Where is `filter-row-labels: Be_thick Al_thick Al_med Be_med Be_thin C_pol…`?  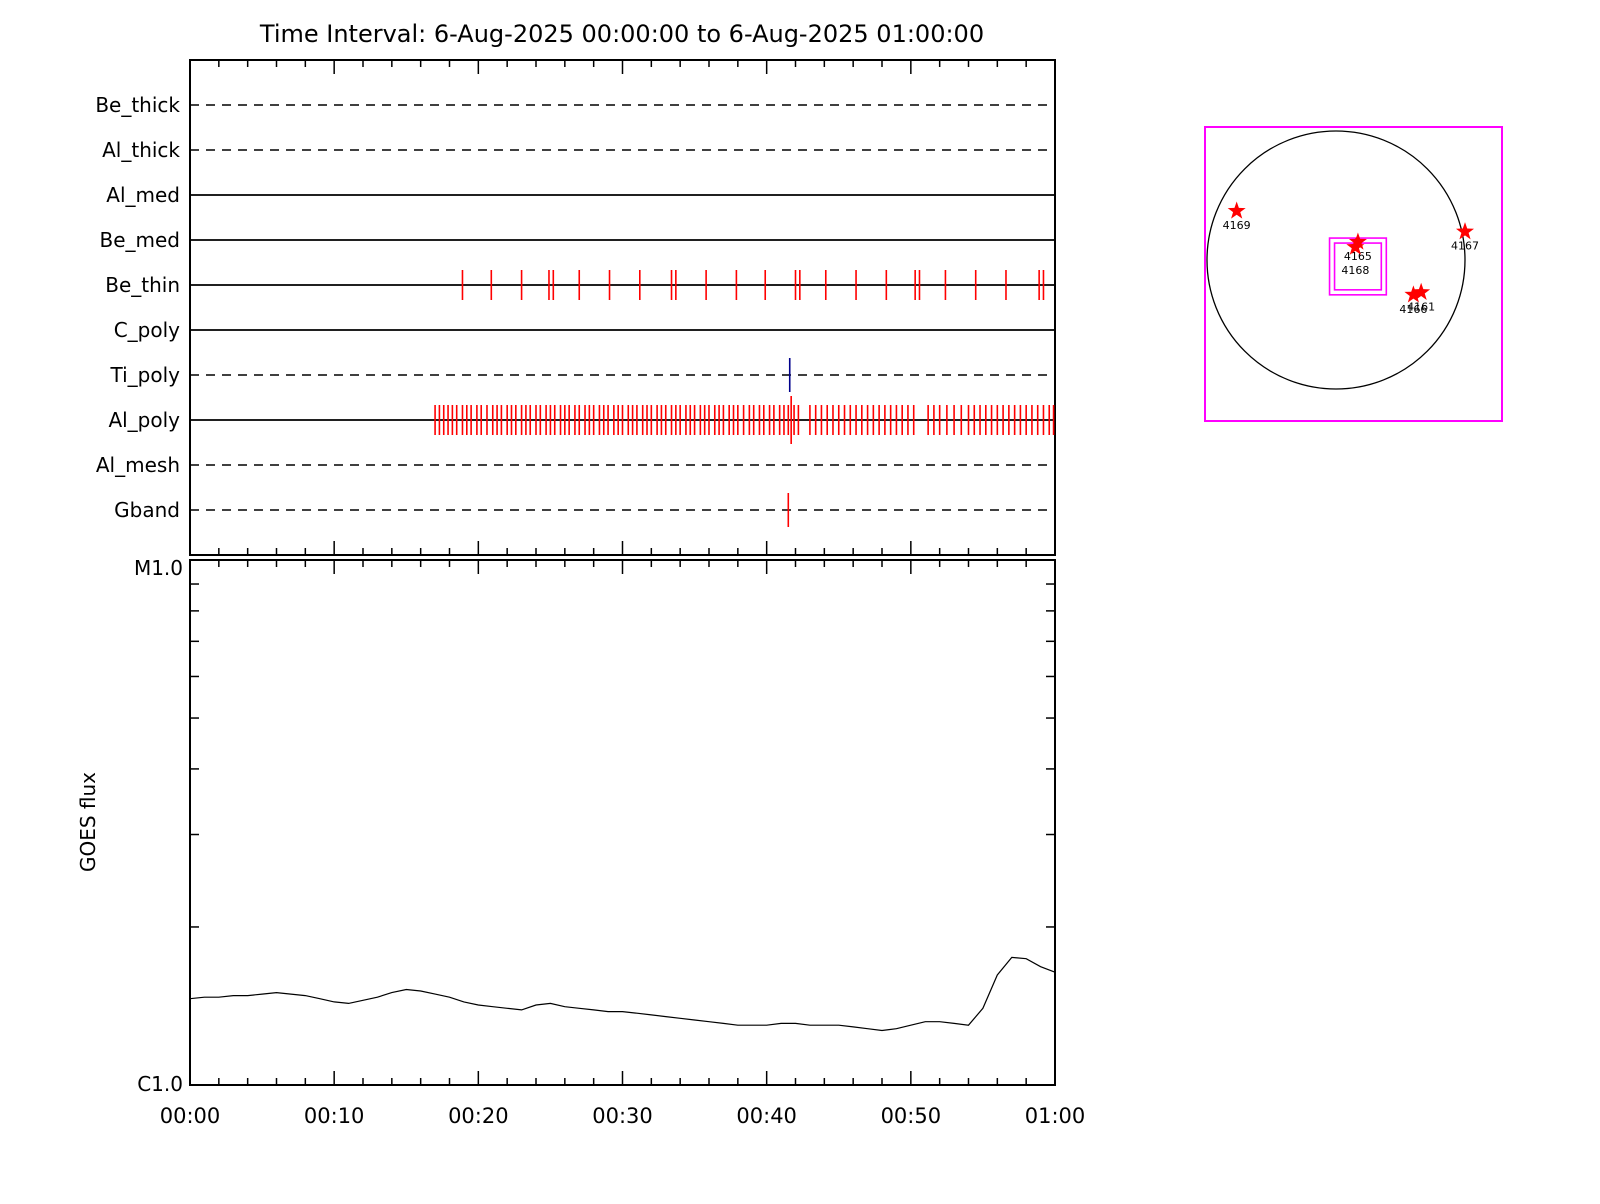 filter-row-labels: Be_thick Al_thick Al_med Be_med Be_thin C_pol… is located at coordinates (137, 307).